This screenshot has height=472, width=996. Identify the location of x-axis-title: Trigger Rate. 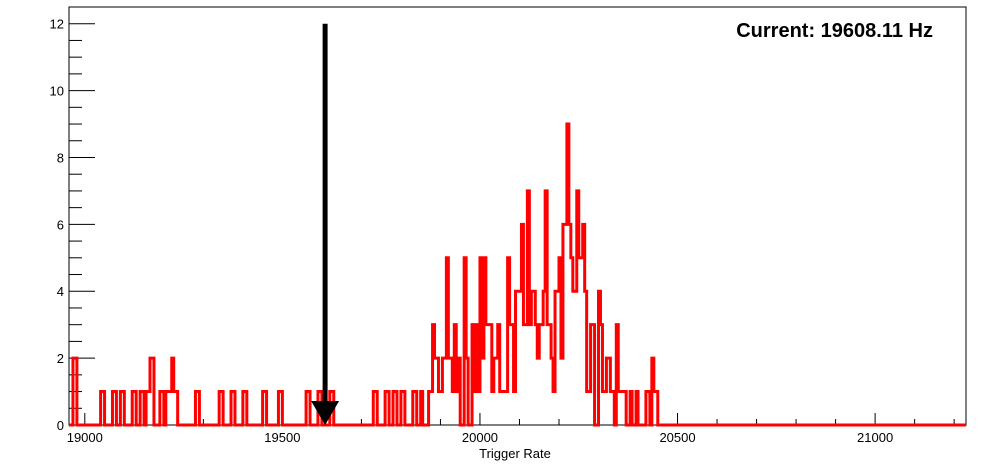
(515, 453).